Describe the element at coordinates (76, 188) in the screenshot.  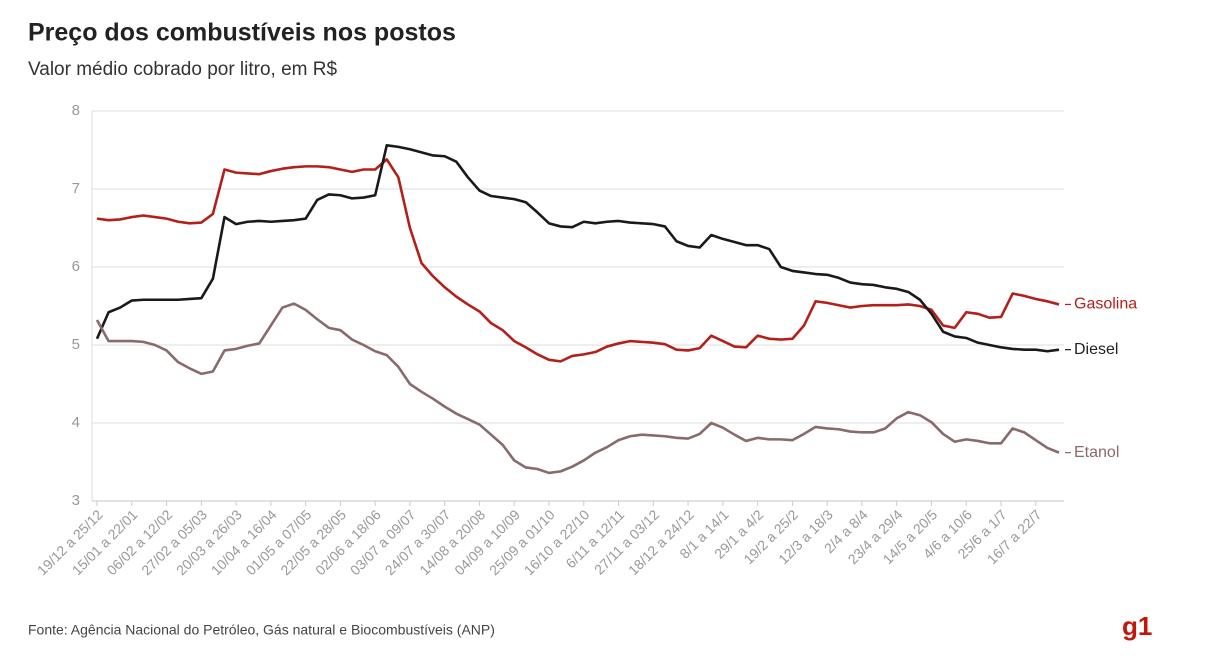
I see `y-tick-label: 7` at that location.